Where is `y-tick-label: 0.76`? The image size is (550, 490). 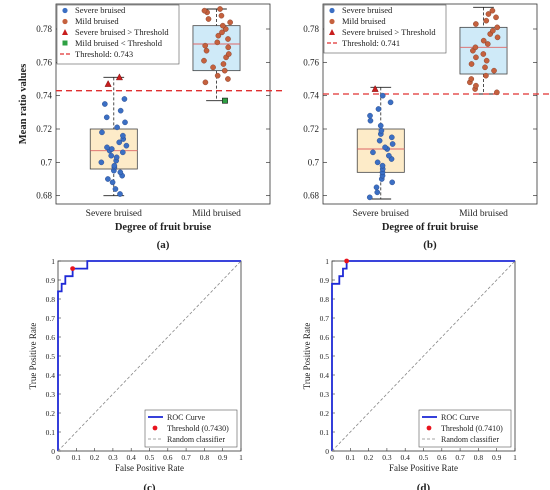
y-tick-label: 0.76 is located at coordinates (44, 62).